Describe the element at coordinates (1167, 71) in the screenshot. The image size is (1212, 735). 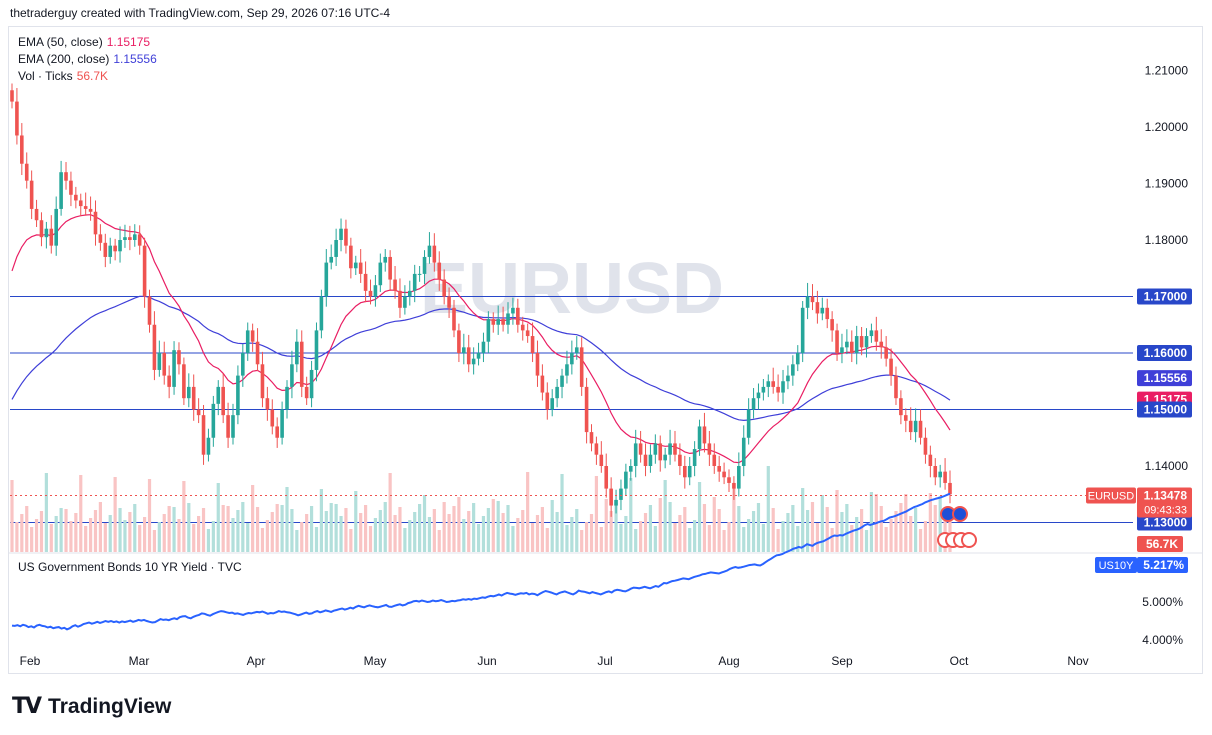
I see `price-axis-tick: 1.21000` at that location.